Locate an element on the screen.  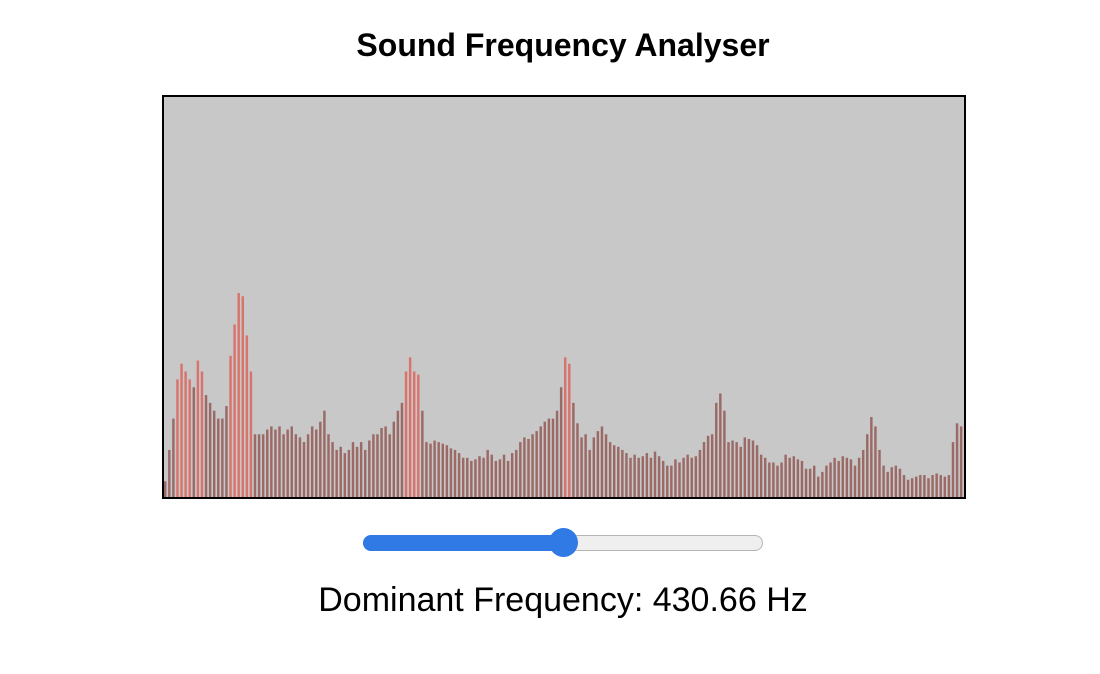
slider-thumb is located at coordinates (563, 542).